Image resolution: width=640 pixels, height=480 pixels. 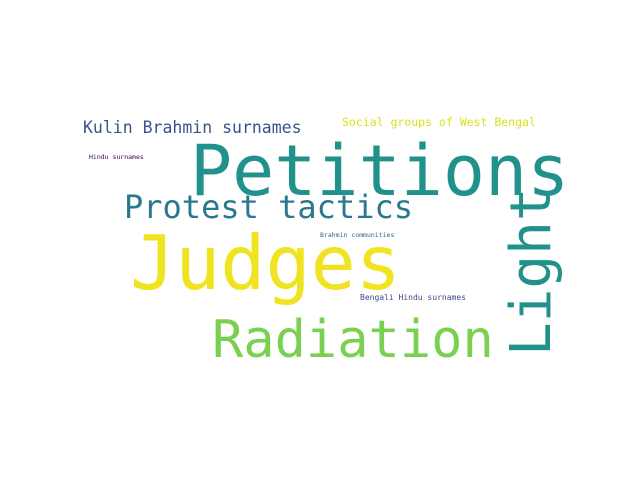 What do you see at coordinates (357, 235) in the screenshot?
I see `word-brahmin-communities: Brahmin communities` at bounding box center [357, 235].